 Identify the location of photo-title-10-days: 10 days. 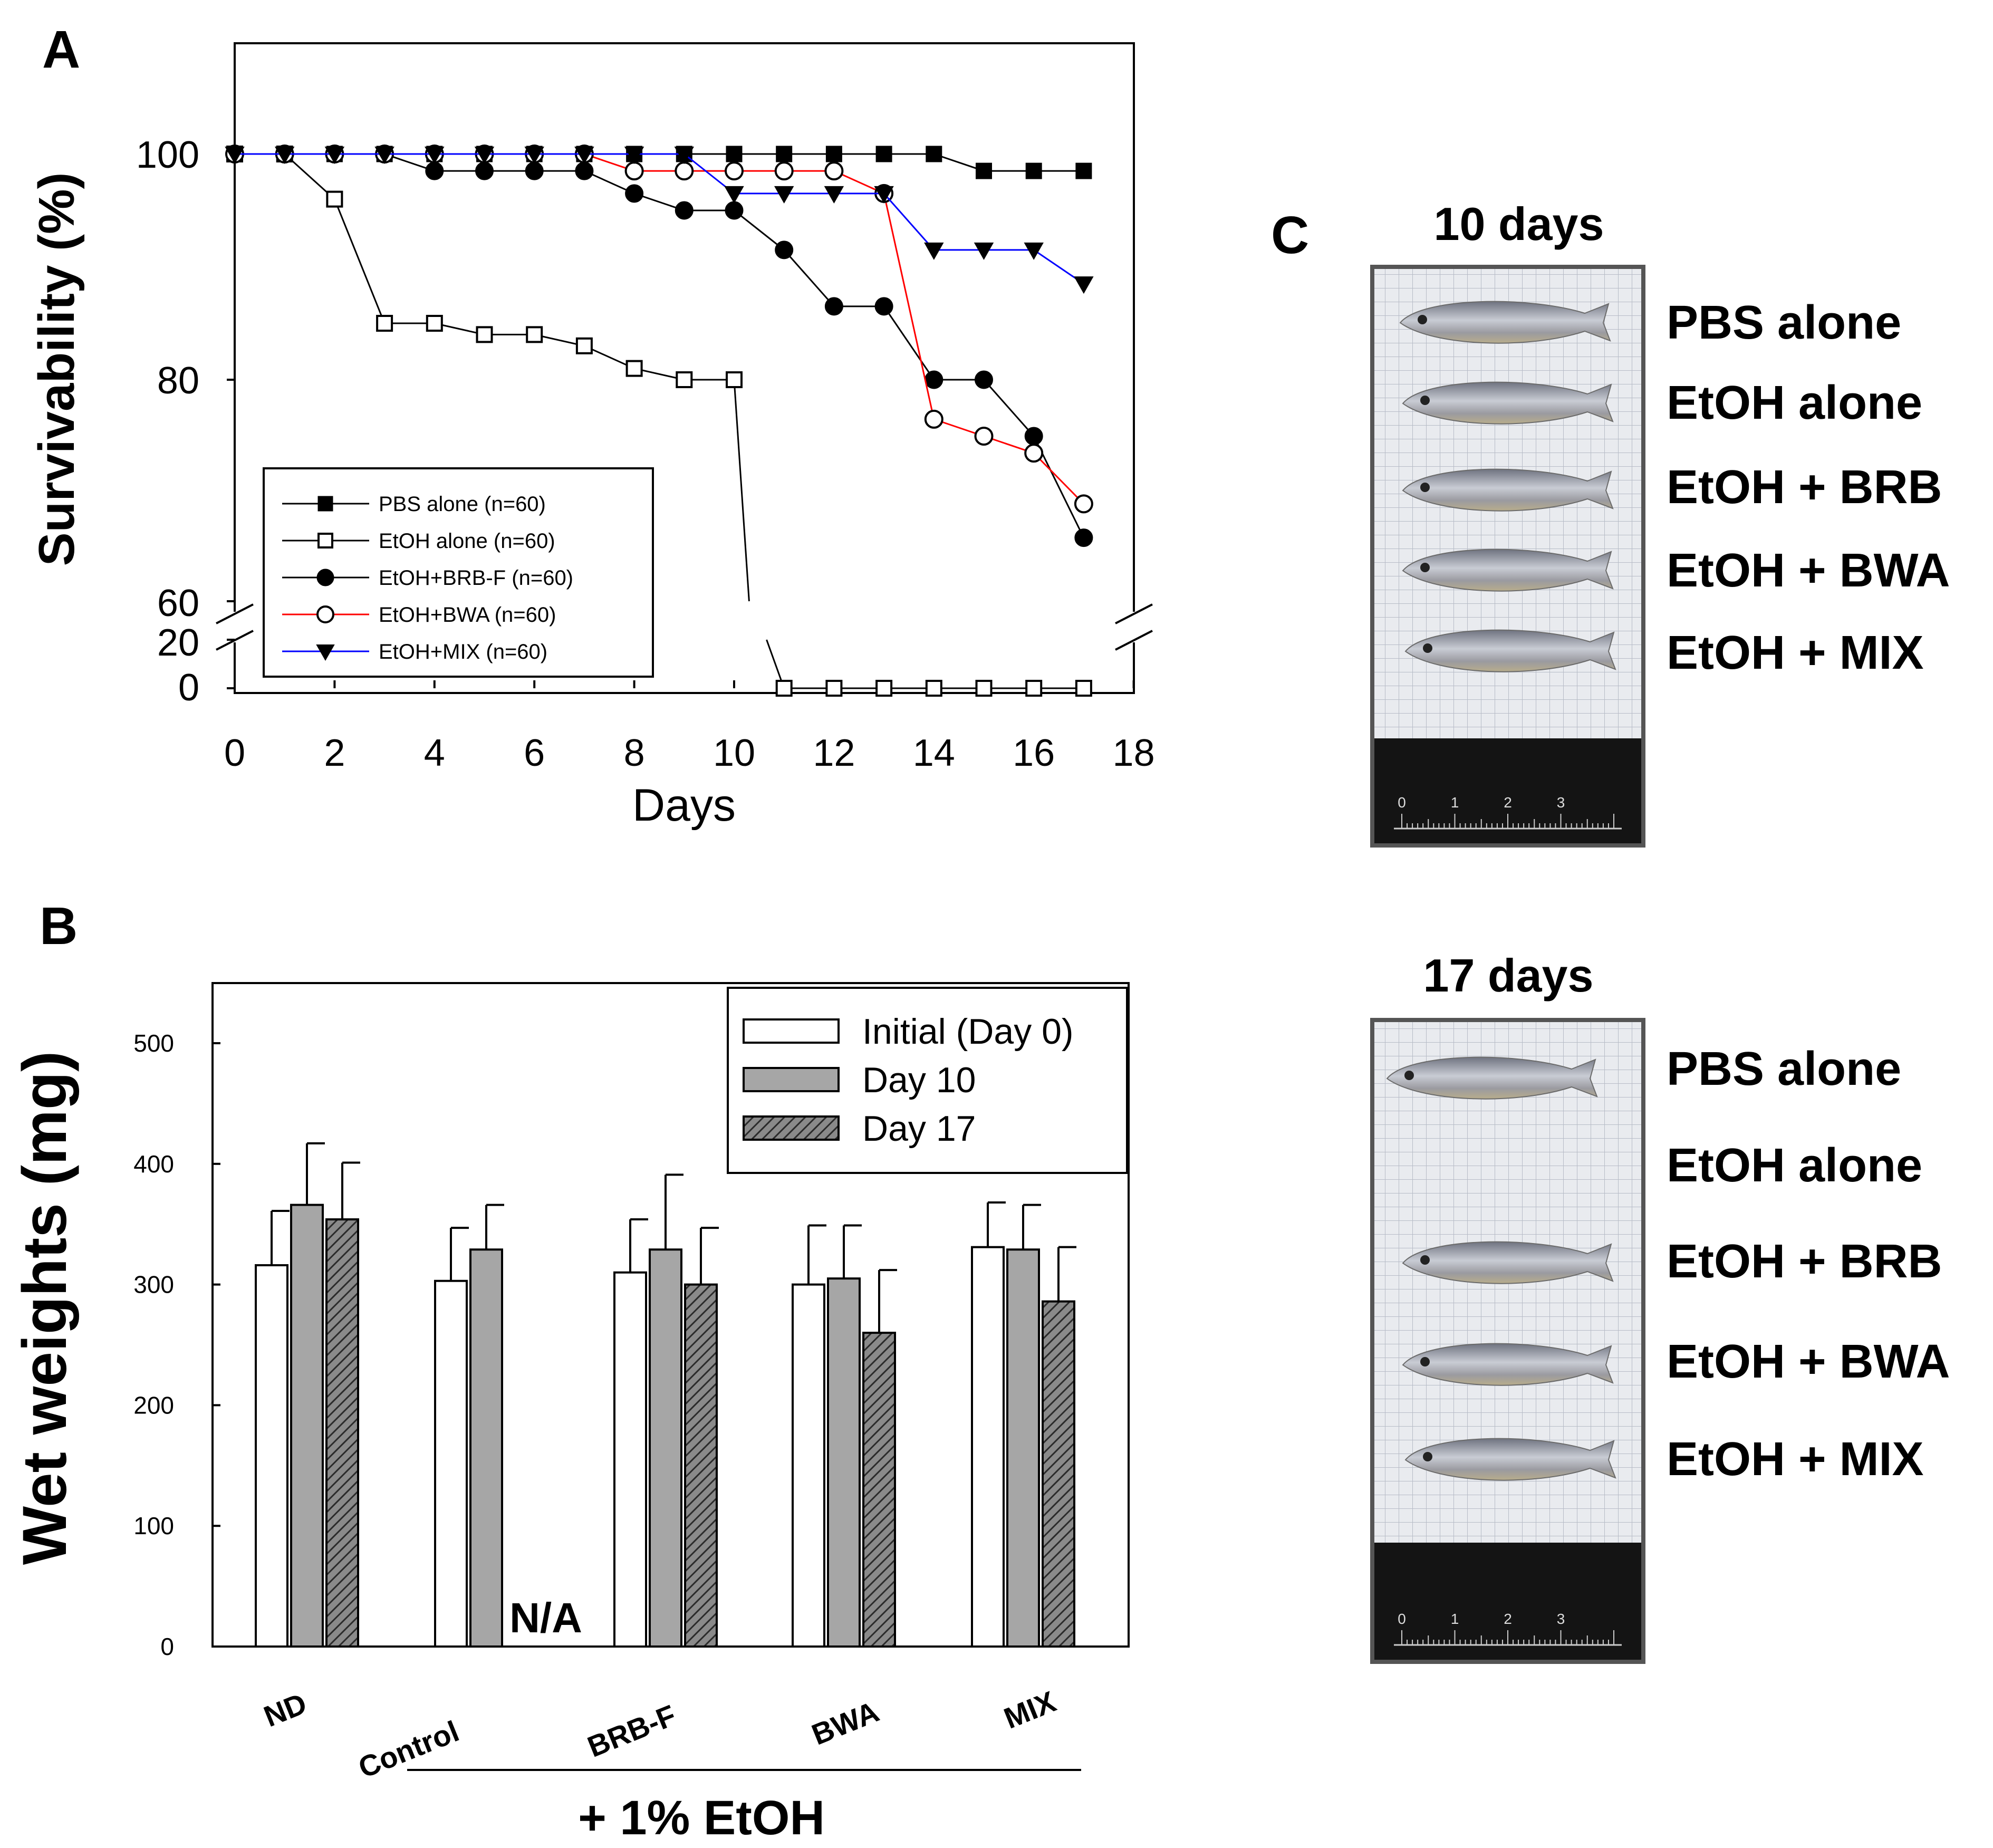
(1519, 224).